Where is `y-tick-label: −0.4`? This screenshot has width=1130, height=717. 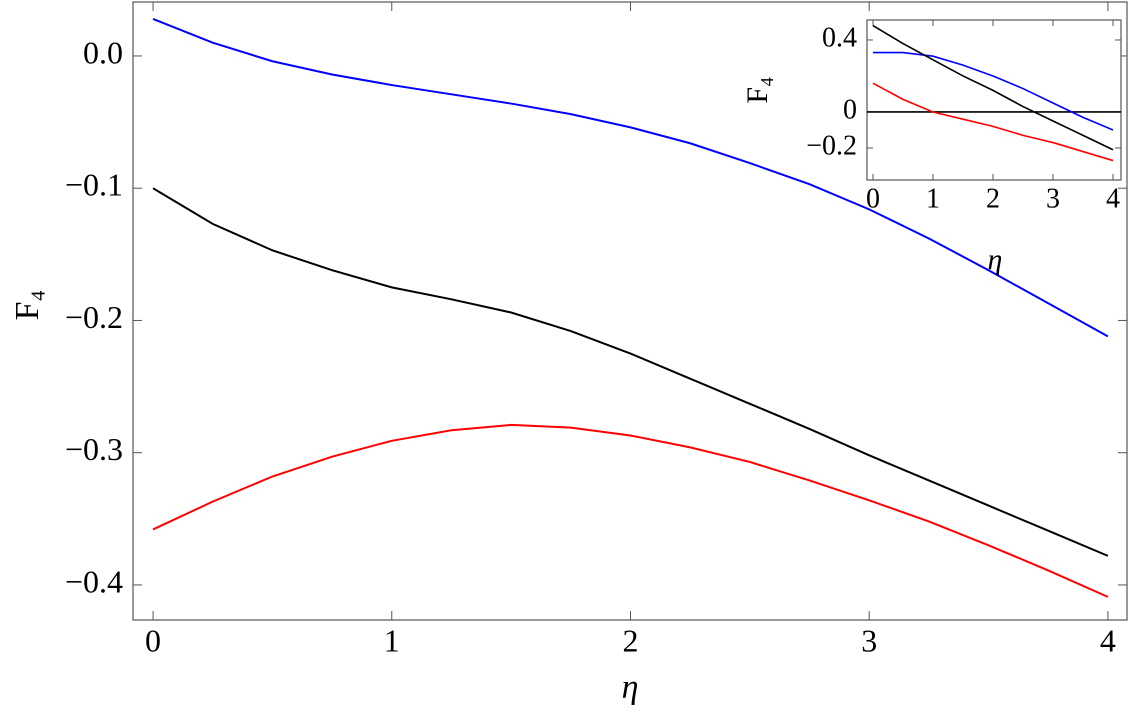
y-tick-label: −0.4 is located at coordinates (94, 581).